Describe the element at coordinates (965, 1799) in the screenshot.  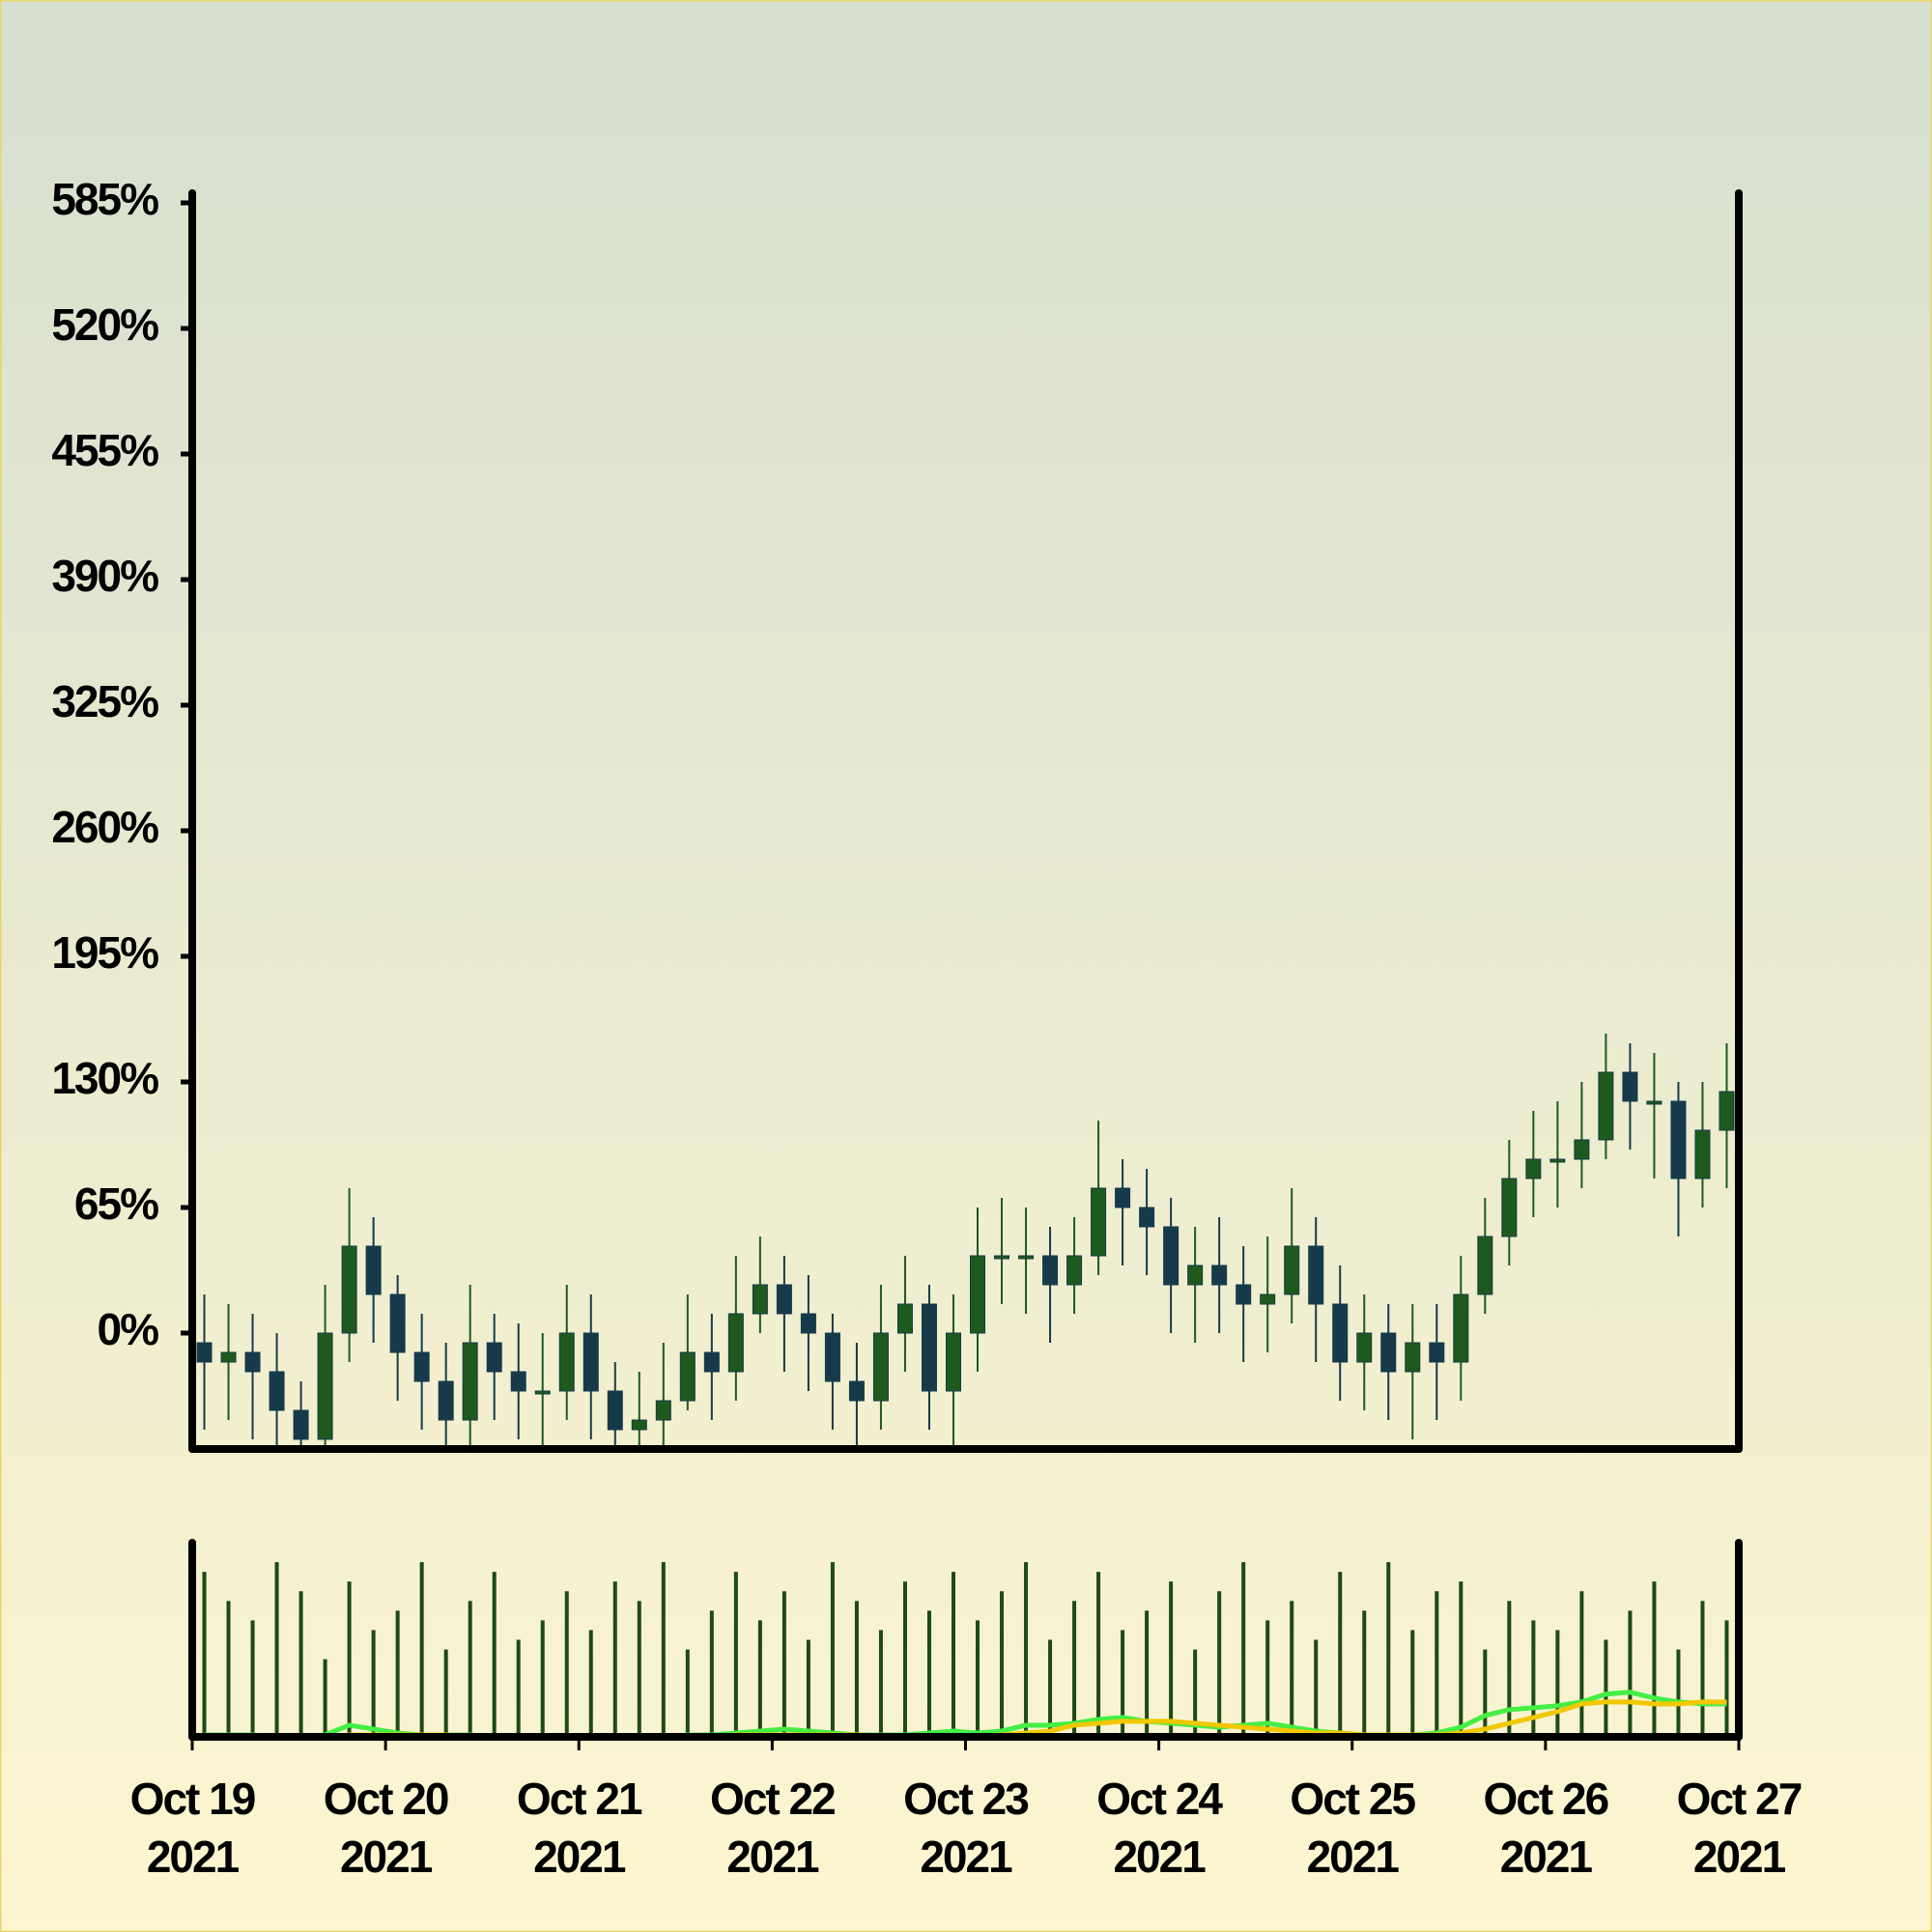
I see `x-tick-label: Oct 23` at that location.